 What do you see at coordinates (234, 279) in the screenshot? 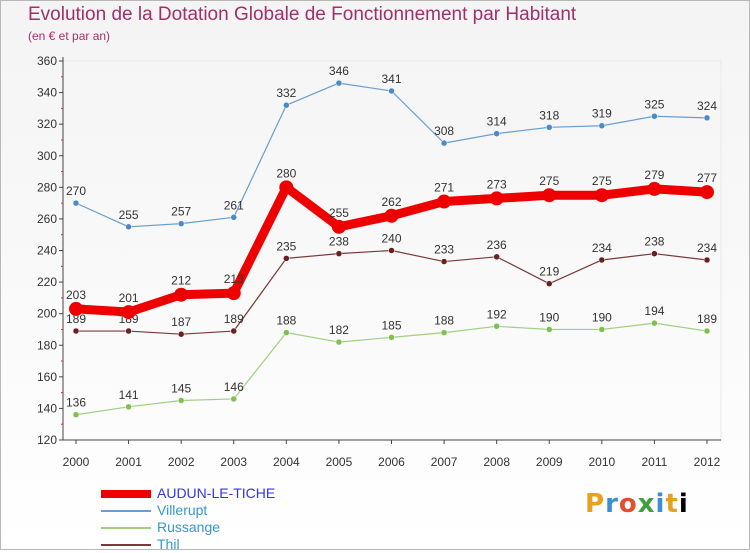
I see `data-label: 213` at bounding box center [234, 279].